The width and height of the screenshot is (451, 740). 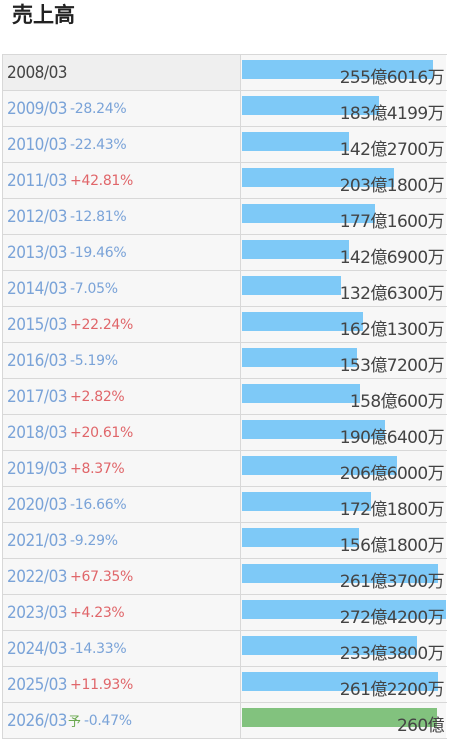 I want to click on change-percent: +11.93%, so click(x=102, y=684).